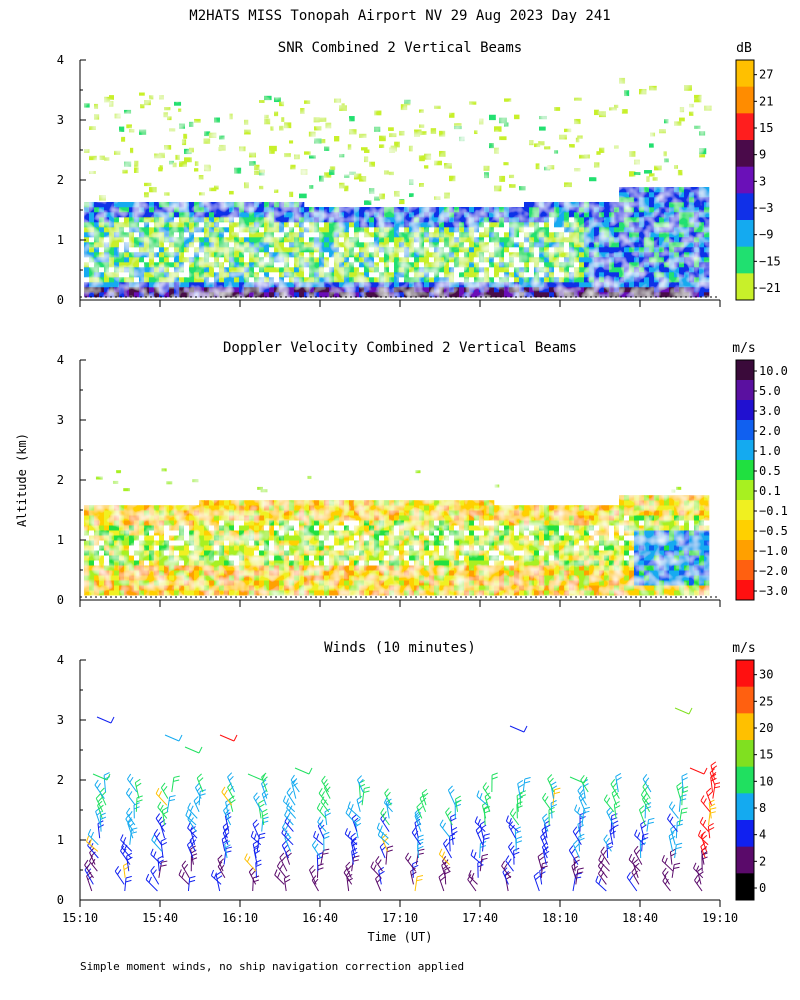  What do you see at coordinates (770, 411) in the screenshot?
I see `colorbar-label: 3.0` at bounding box center [770, 411].